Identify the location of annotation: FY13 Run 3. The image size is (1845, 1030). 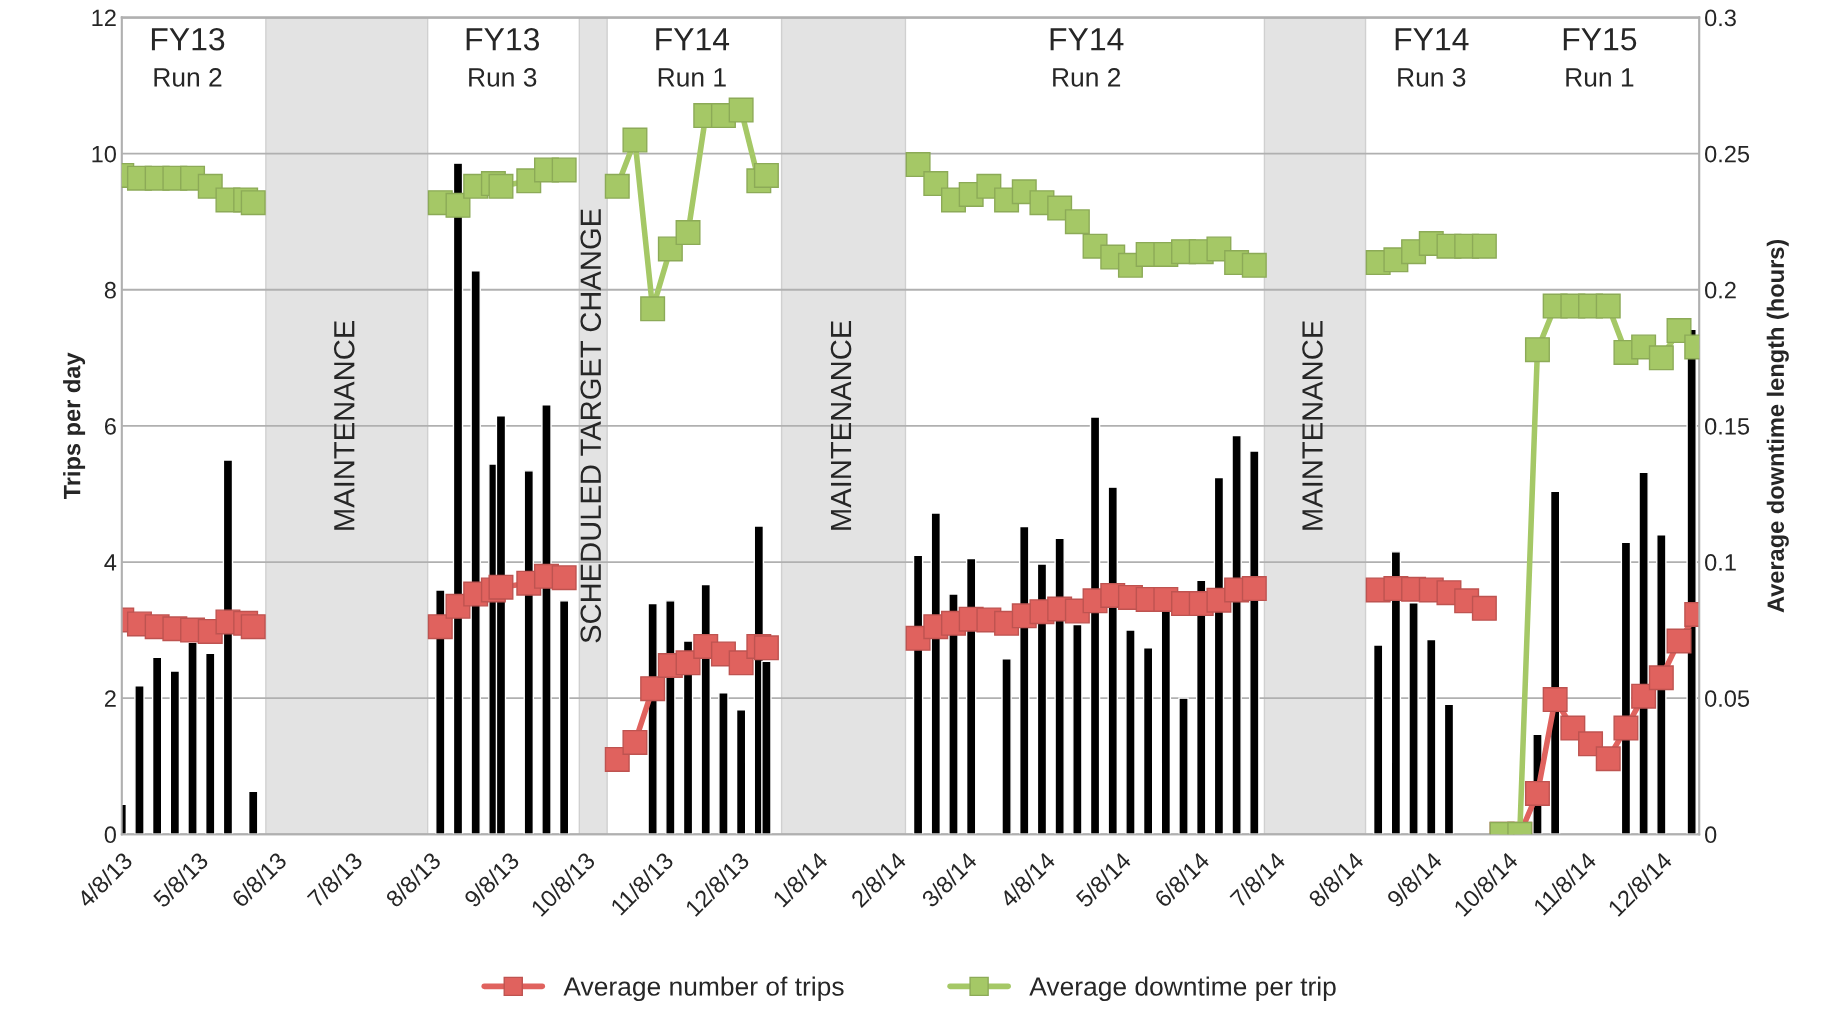
(503, 57).